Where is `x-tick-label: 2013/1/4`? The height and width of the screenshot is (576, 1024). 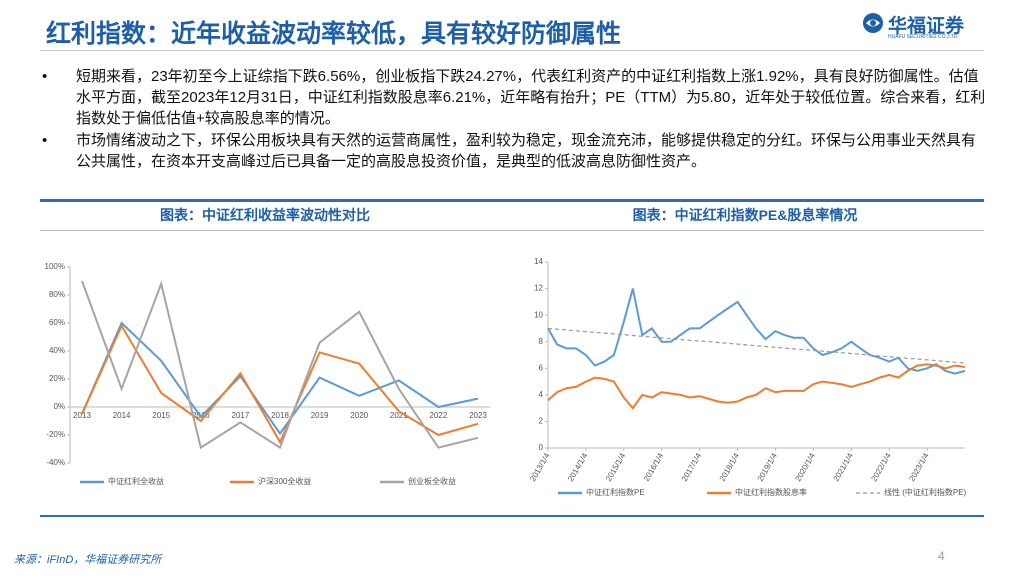
x-tick-label: 2013/1/4 is located at coordinates (540, 467).